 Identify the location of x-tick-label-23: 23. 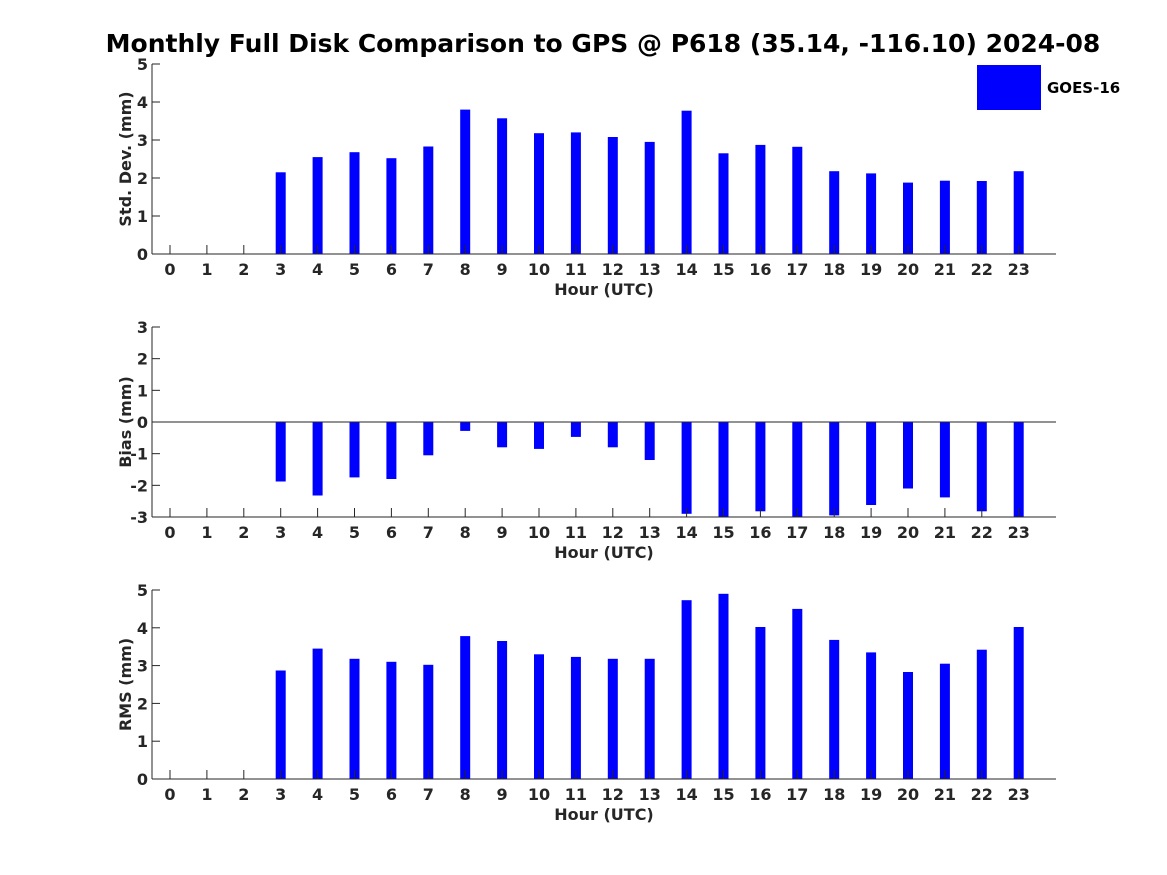
(1019, 794).